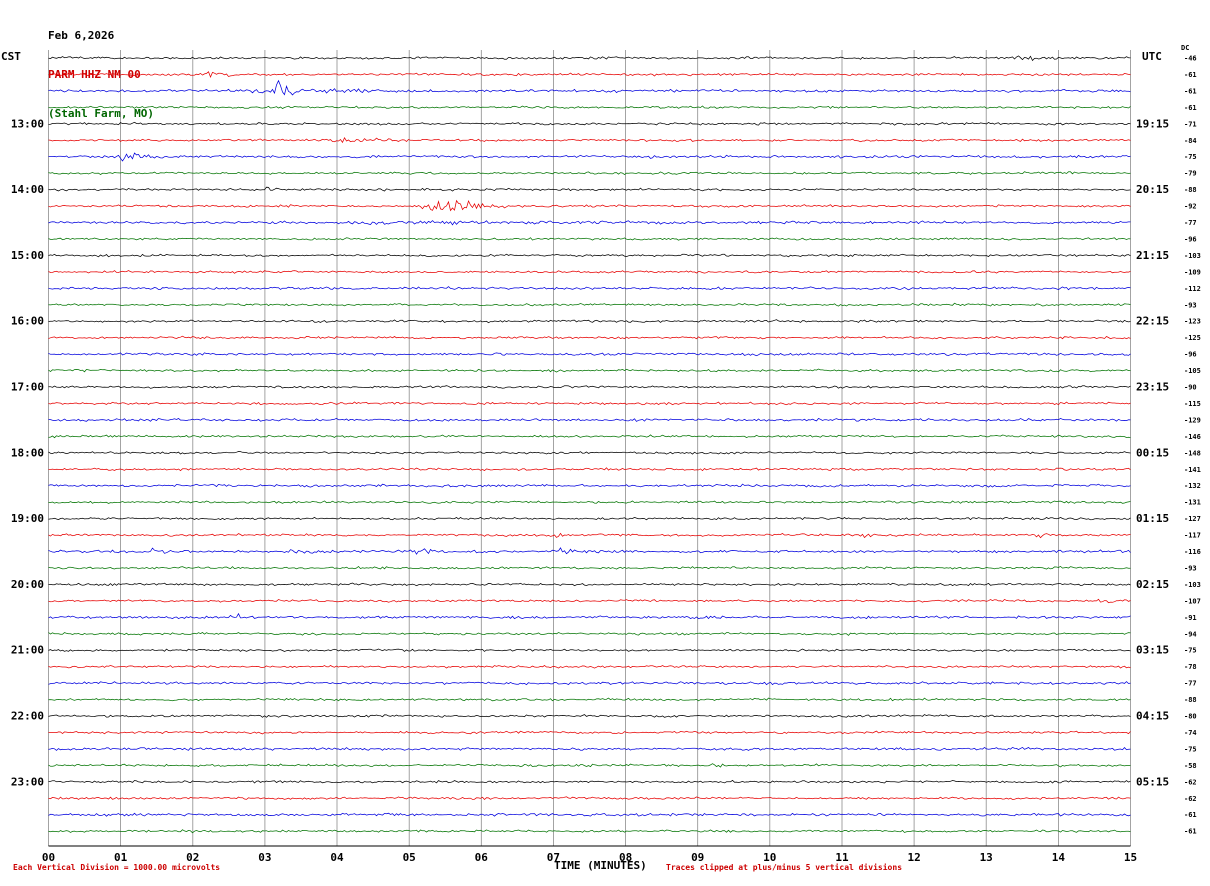 Image resolution: width=1210 pixels, height=886 pixels. What do you see at coordinates (1190, 799) in the screenshot?
I see `dc-offset-value: -62` at bounding box center [1190, 799].